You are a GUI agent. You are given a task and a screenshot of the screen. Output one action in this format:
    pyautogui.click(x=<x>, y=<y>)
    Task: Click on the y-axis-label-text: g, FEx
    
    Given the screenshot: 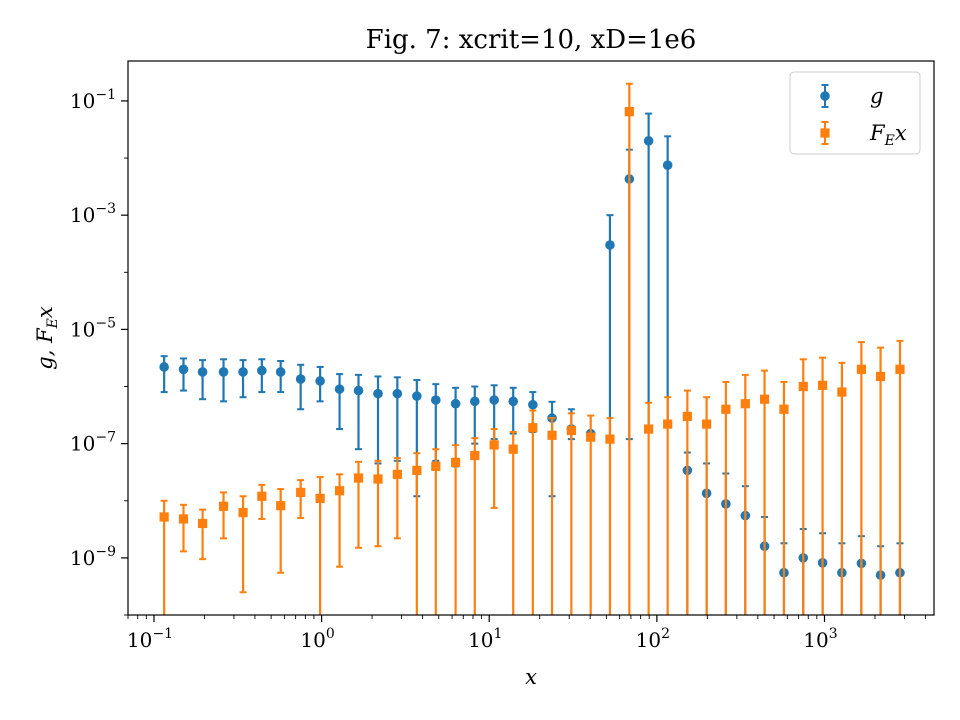 What is the action you would take?
    pyautogui.click(x=47, y=338)
    